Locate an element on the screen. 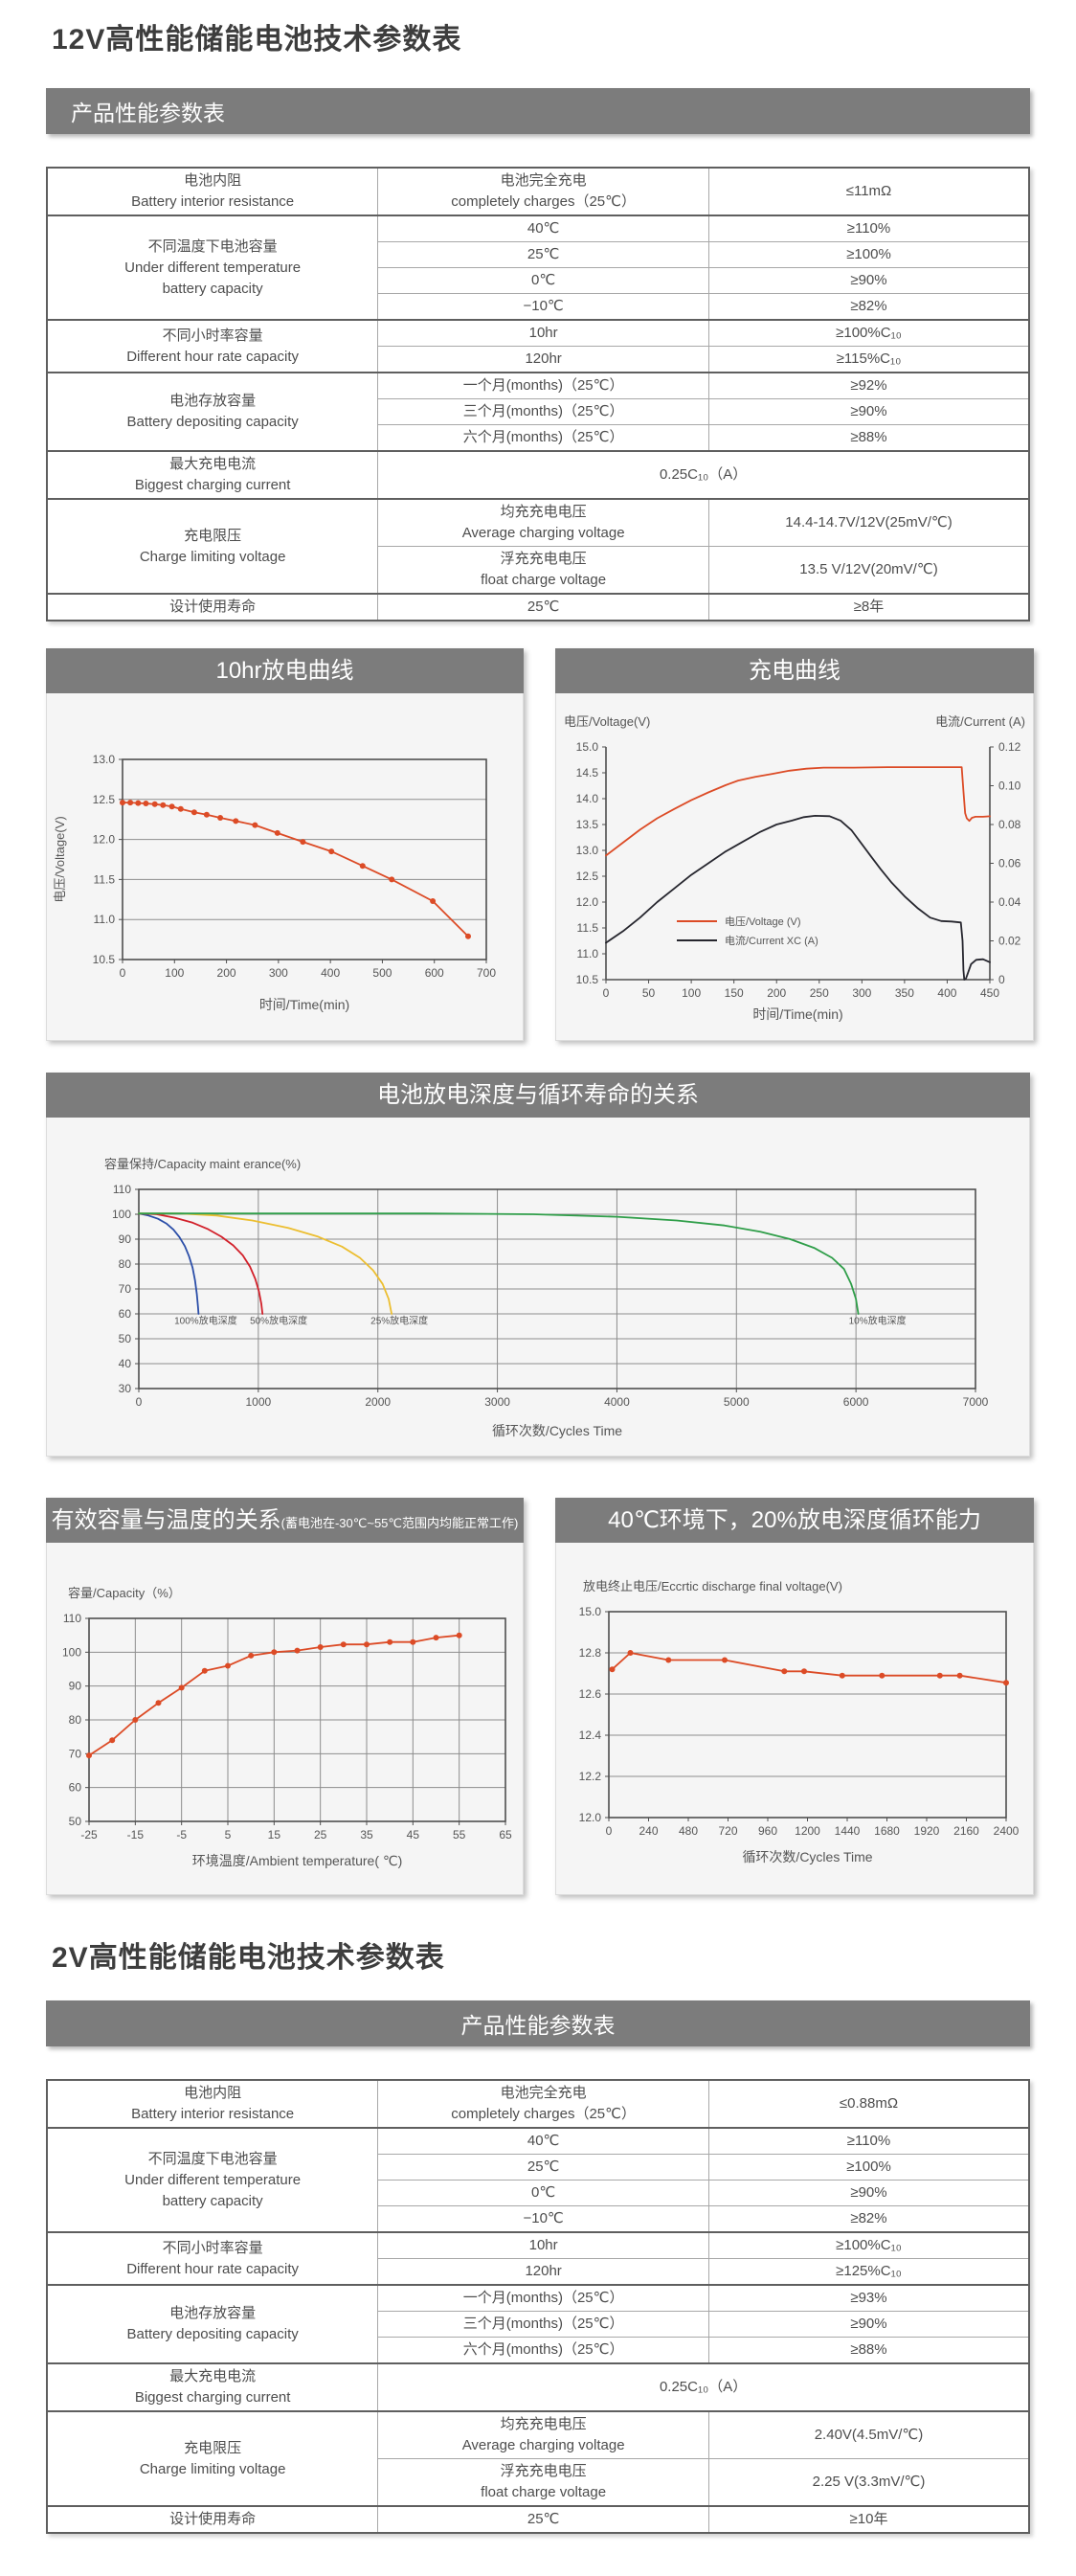 This screenshot has height=2576, width=1076. svg-text: 5000 is located at coordinates (737, 1402).